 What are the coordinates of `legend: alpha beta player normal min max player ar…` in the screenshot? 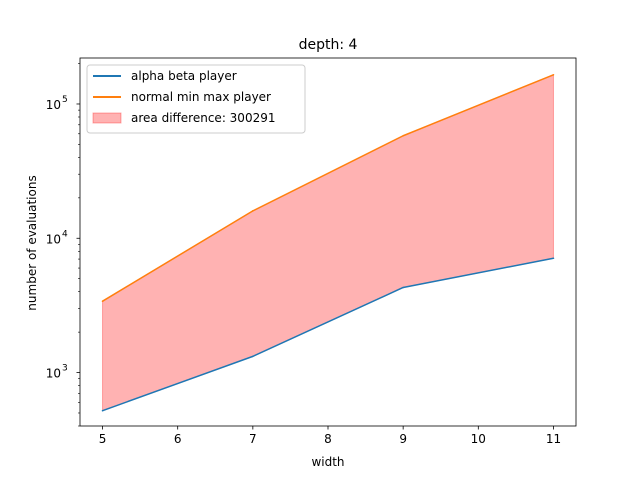 It's located at (196, 99).